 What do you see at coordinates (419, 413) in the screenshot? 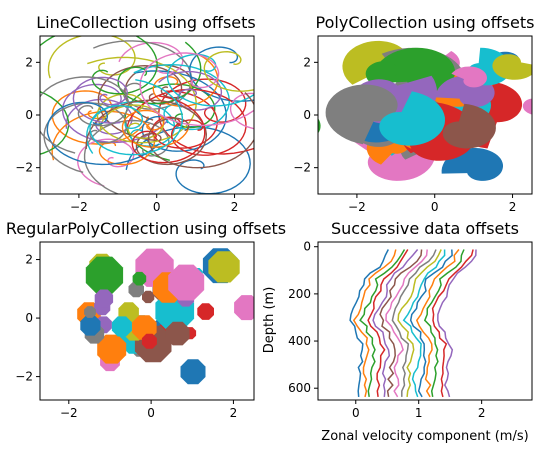
I see `x-tick-label: 1` at bounding box center [419, 413].